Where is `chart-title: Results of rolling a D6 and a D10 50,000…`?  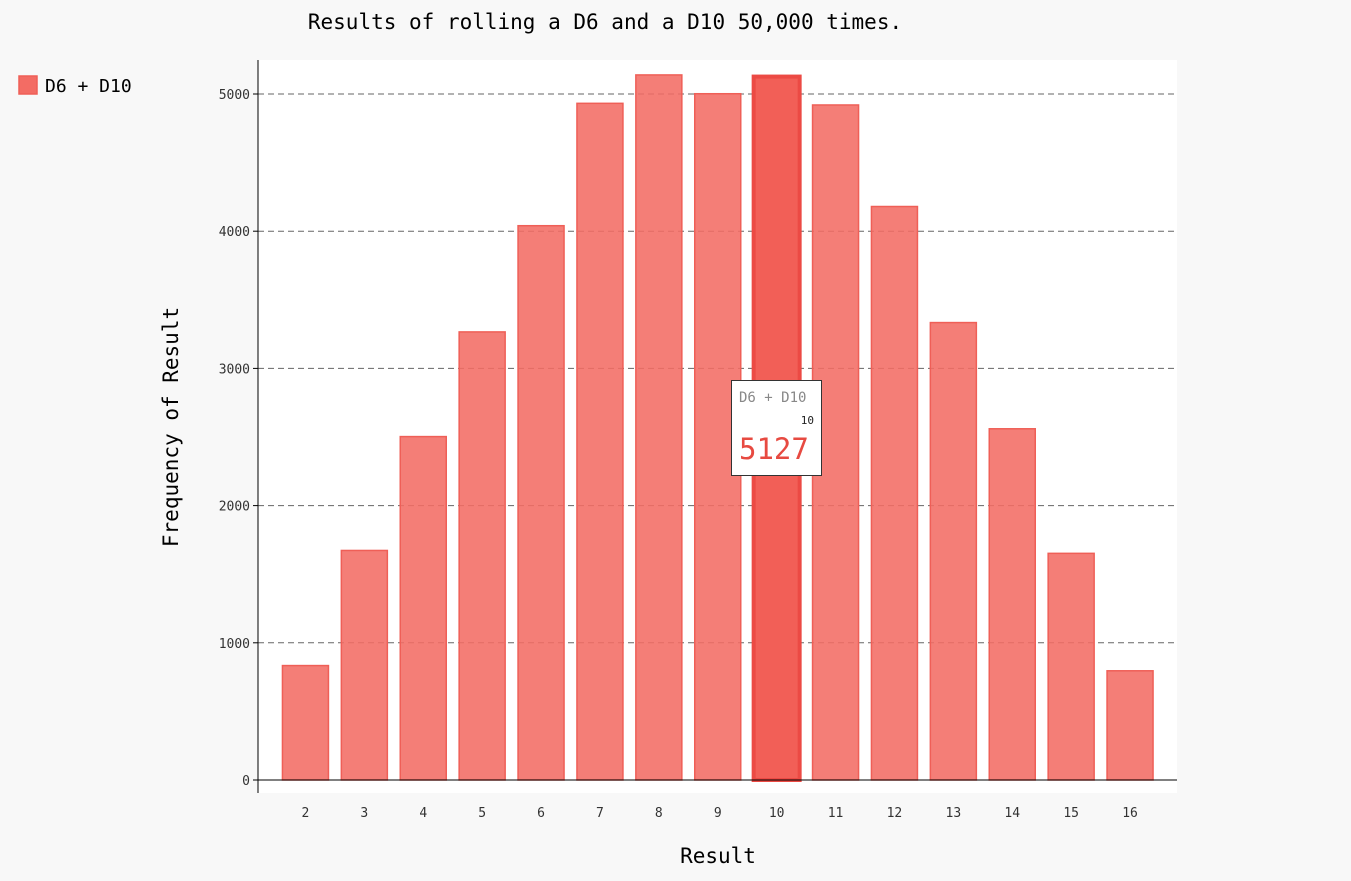 chart-title: Results of rolling a D6 and a D10 50,000… is located at coordinates (605, 22).